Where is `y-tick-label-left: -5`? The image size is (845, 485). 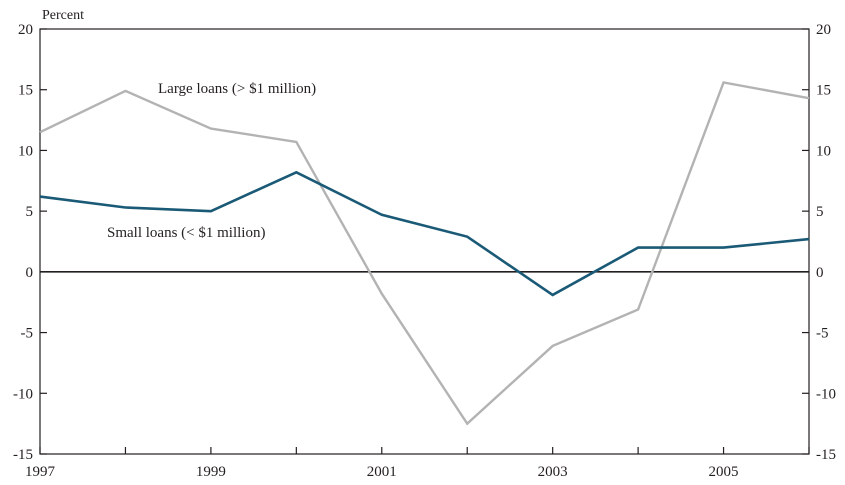 y-tick-label-left: -5 is located at coordinates (27, 334).